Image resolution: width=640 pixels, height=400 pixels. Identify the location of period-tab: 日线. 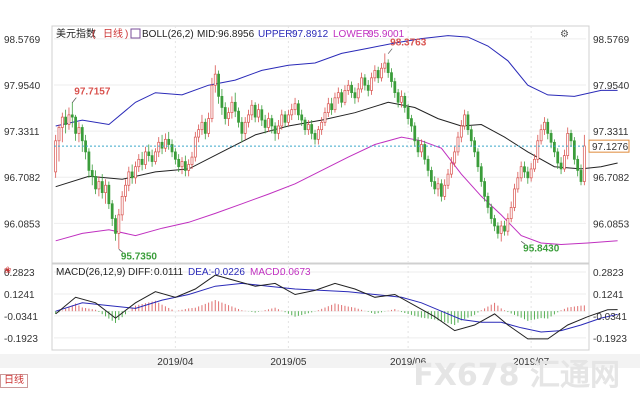
(14, 381).